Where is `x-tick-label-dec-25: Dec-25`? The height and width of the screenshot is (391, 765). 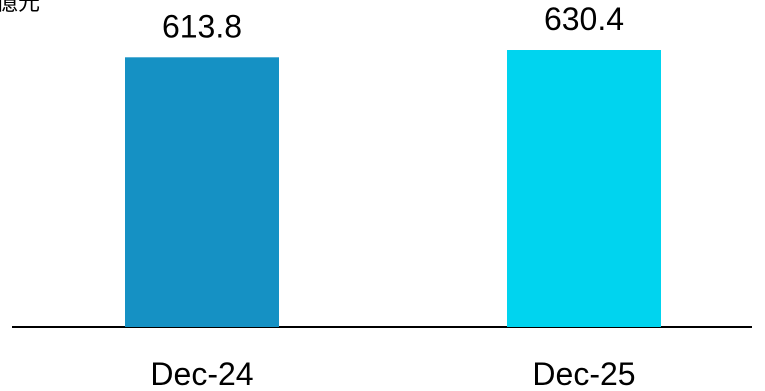
x-tick-label-dec-25: Dec-25 is located at coordinates (583, 373).